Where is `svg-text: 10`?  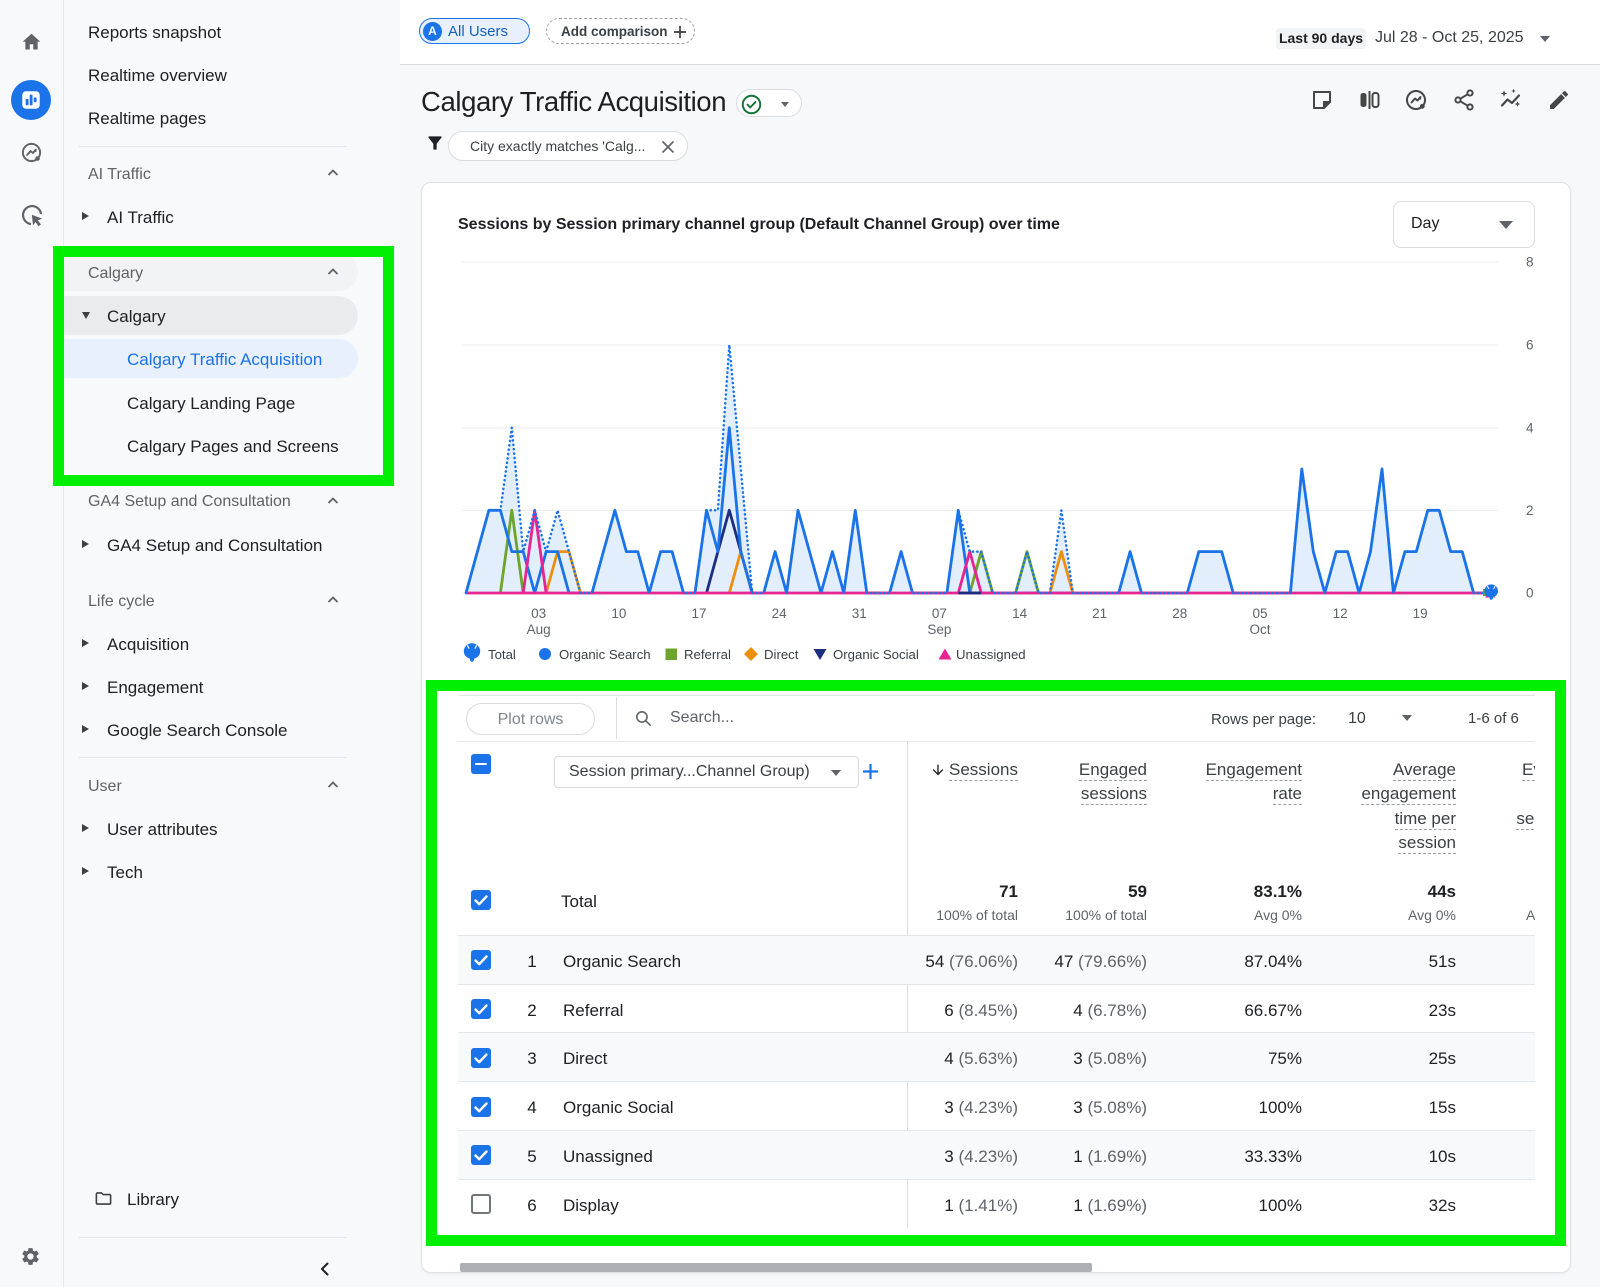 svg-text: 10 is located at coordinates (618, 613).